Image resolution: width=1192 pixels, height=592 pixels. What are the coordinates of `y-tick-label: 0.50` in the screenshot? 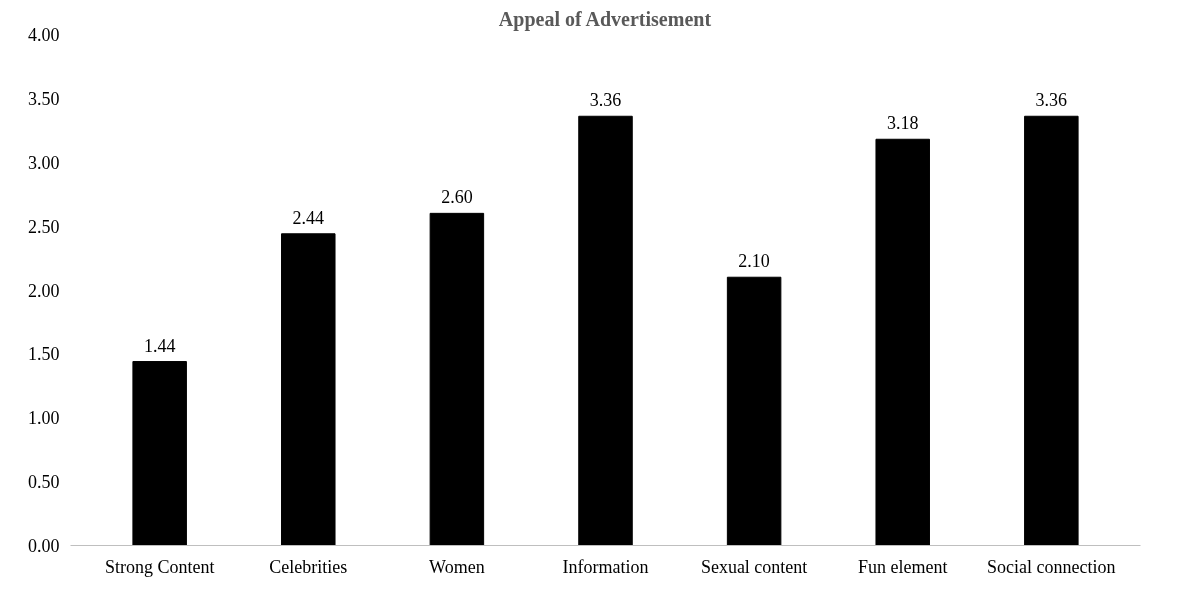 It's located at (44, 482).